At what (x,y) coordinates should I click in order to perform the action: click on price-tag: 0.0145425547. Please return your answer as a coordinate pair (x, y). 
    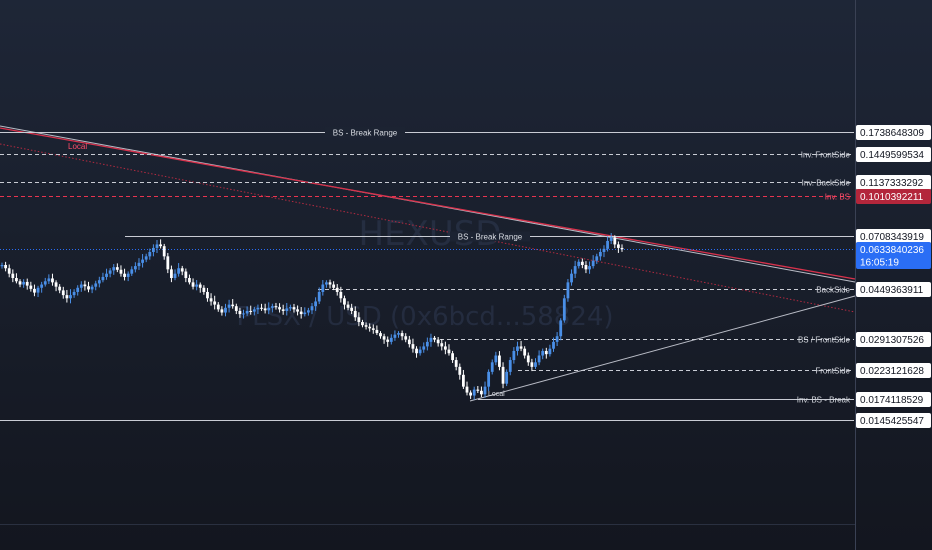
    Looking at the image, I should click on (893, 420).